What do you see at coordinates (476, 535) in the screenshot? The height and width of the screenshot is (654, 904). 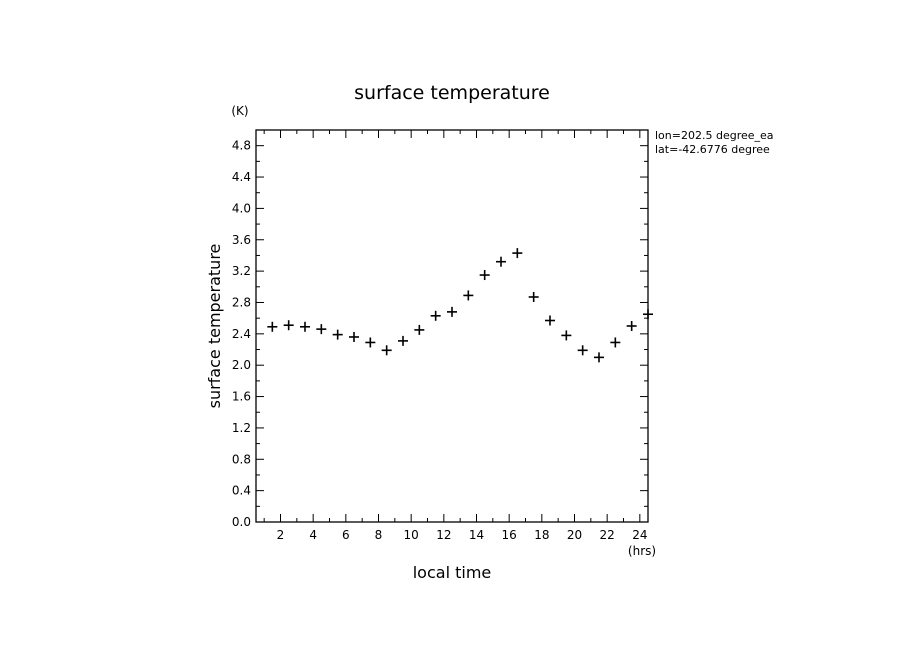 I see `x-tick-label: 14` at bounding box center [476, 535].